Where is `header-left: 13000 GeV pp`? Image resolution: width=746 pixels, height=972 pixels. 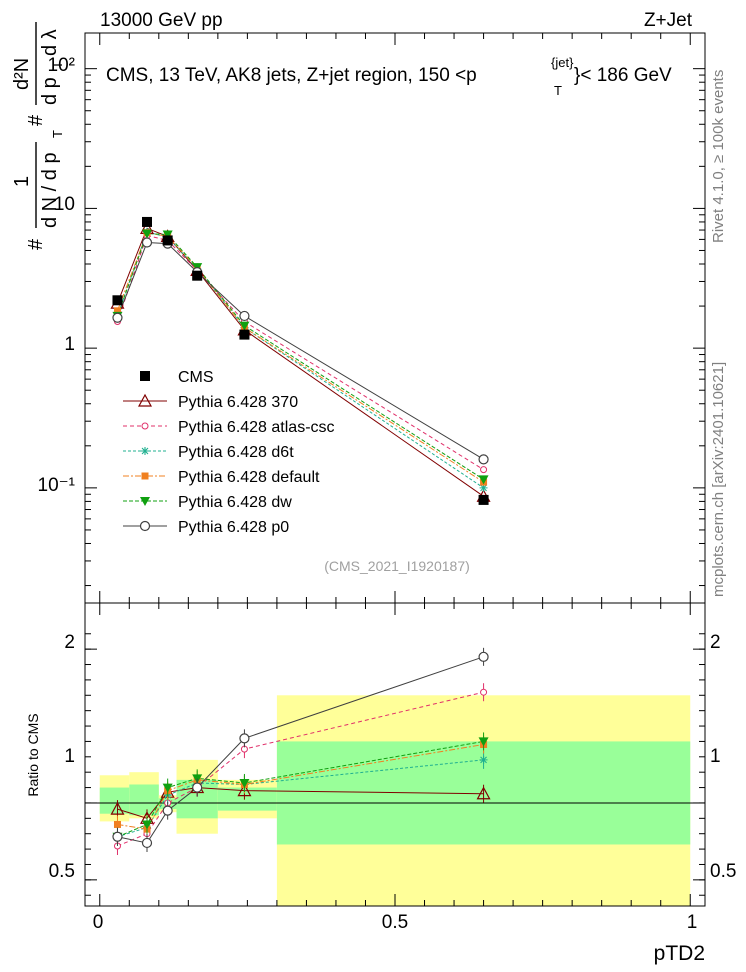 header-left: 13000 GeV pp is located at coordinates (161, 20).